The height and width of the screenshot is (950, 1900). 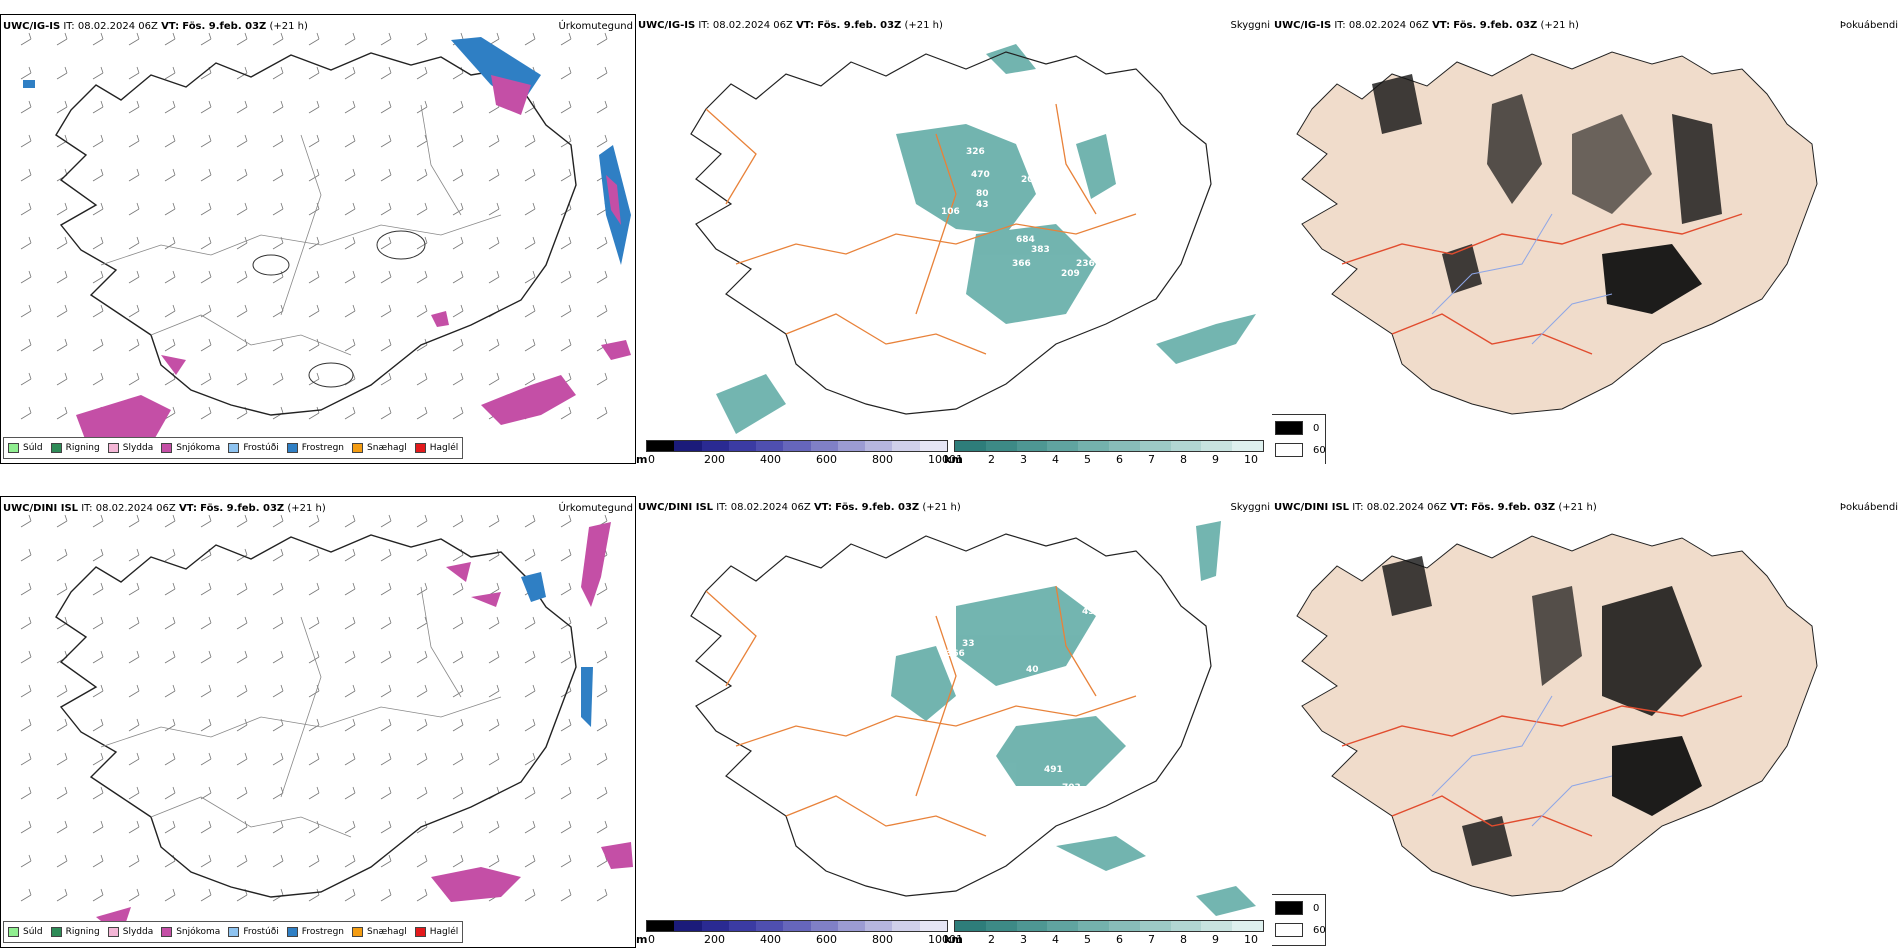 I want to click on rivers, so click(x=1522, y=279).